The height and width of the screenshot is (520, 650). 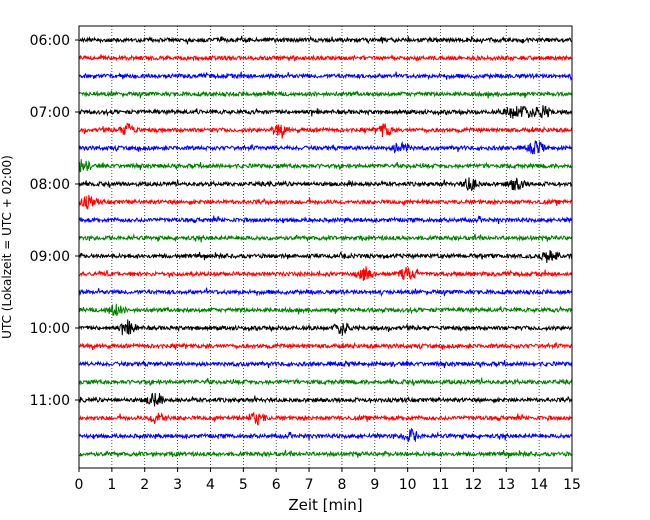 What do you see at coordinates (111, 485) in the screenshot?
I see `x-tick-label: 1` at bounding box center [111, 485].